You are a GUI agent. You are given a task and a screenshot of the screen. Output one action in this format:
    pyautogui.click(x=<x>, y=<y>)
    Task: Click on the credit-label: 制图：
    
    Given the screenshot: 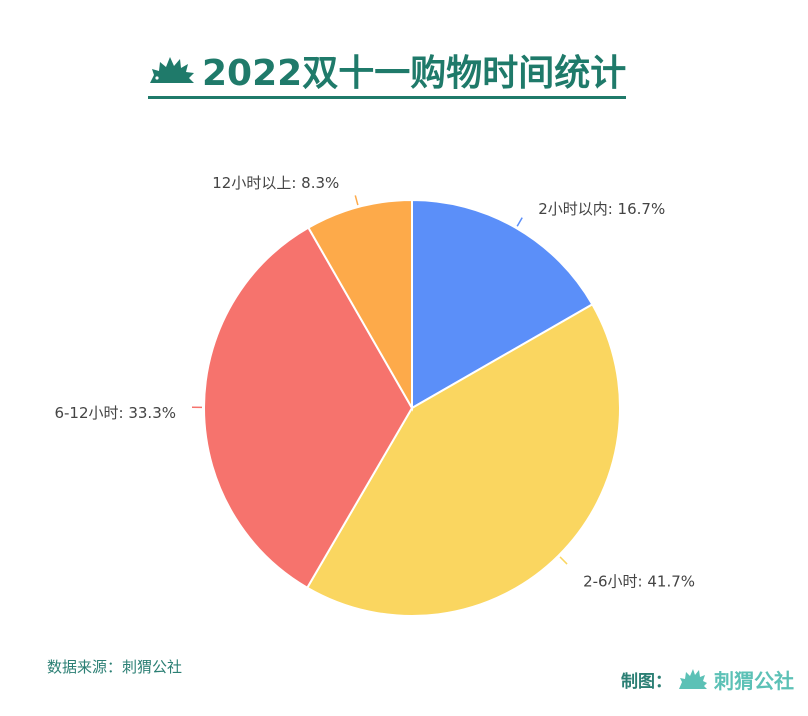 What is the action you would take?
    pyautogui.click(x=646, y=681)
    